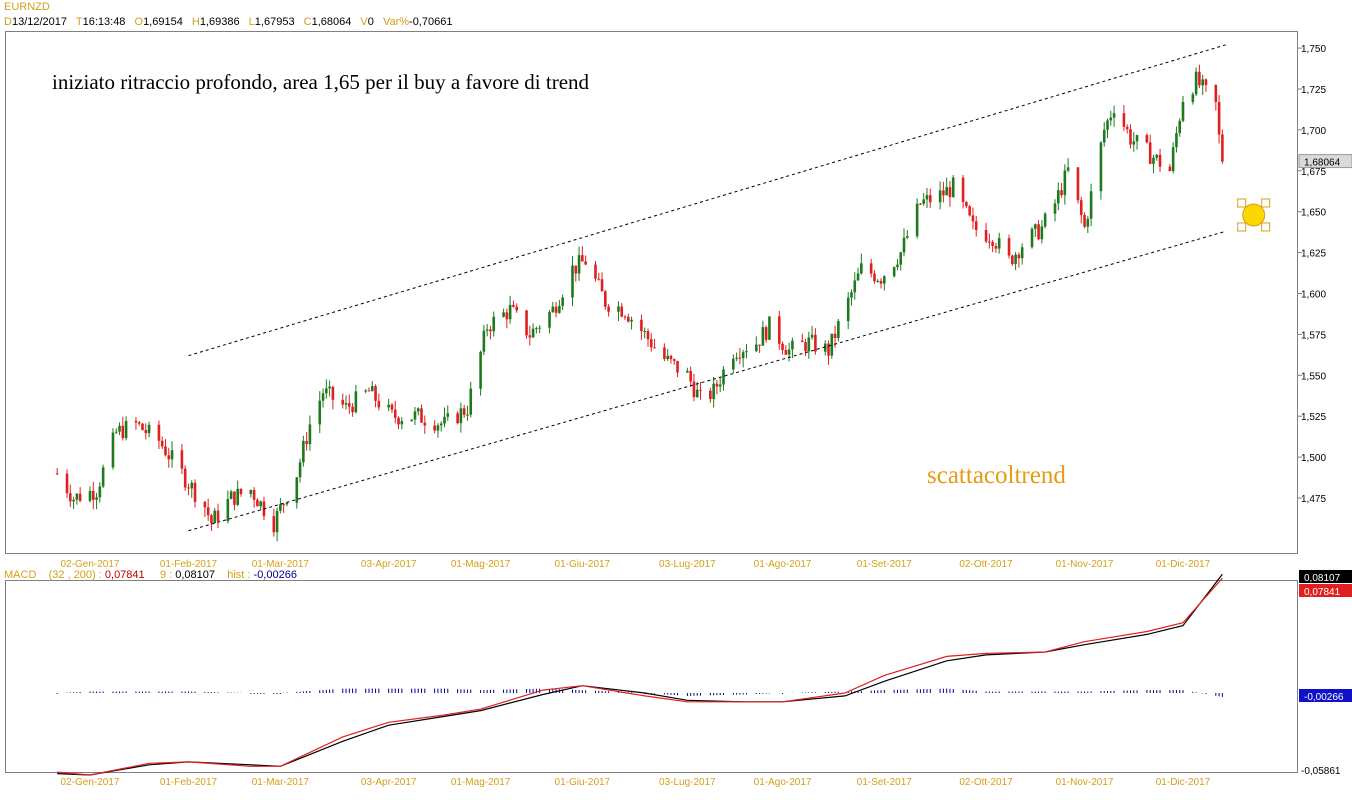 This screenshot has height=800, width=1352. What do you see at coordinates (996, 475) in the screenshot?
I see `watermark: scattacoltrend` at bounding box center [996, 475].